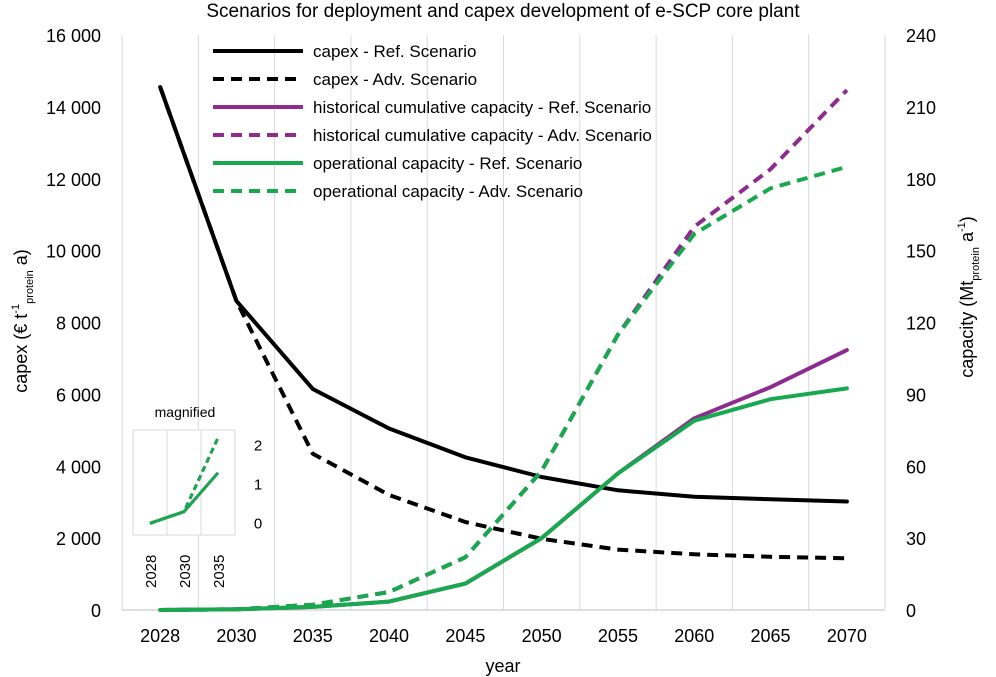  I want to click on left-y-tick-label: 6 000, so click(78, 395).